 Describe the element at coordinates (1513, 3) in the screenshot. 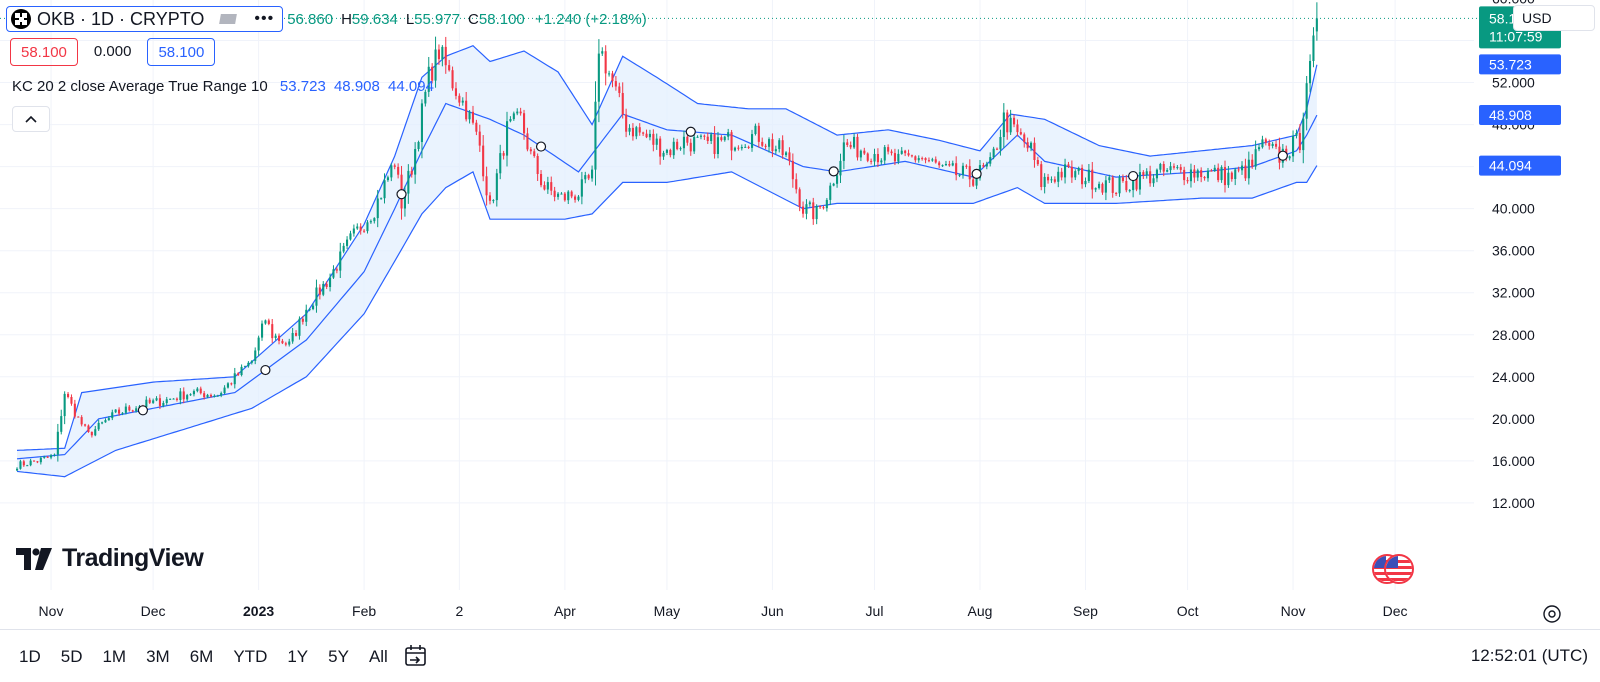

I see `price-tick-label: 60.000` at that location.